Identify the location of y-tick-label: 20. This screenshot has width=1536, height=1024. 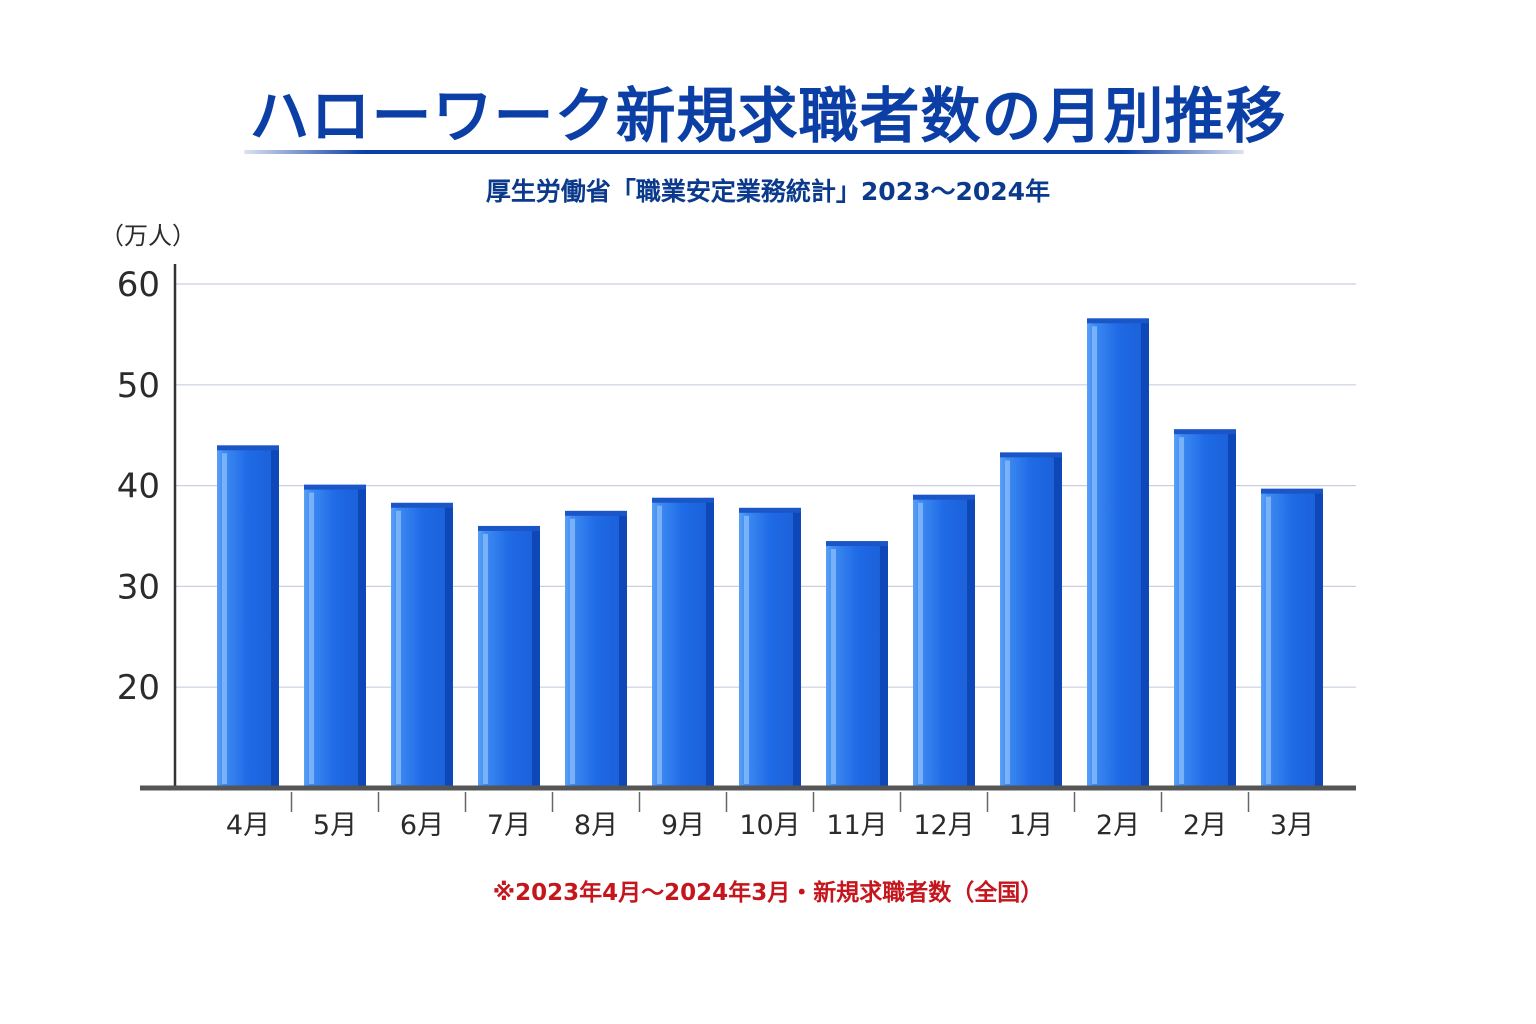
(138, 688).